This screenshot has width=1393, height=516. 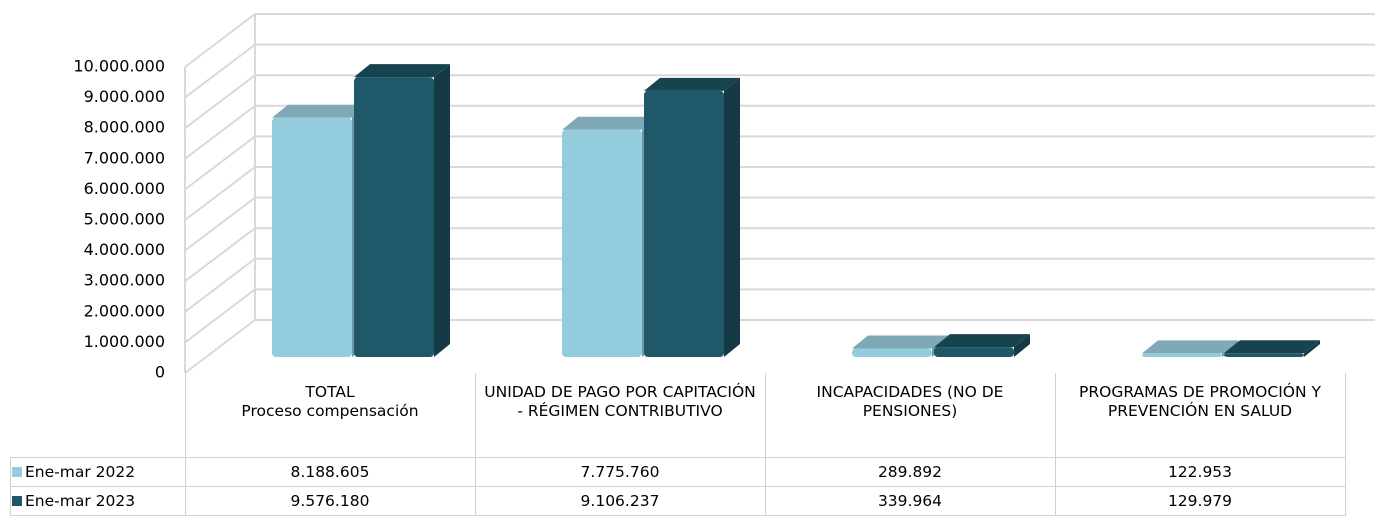 I want to click on y-tick-label: 5.000.000, so click(x=124, y=219).